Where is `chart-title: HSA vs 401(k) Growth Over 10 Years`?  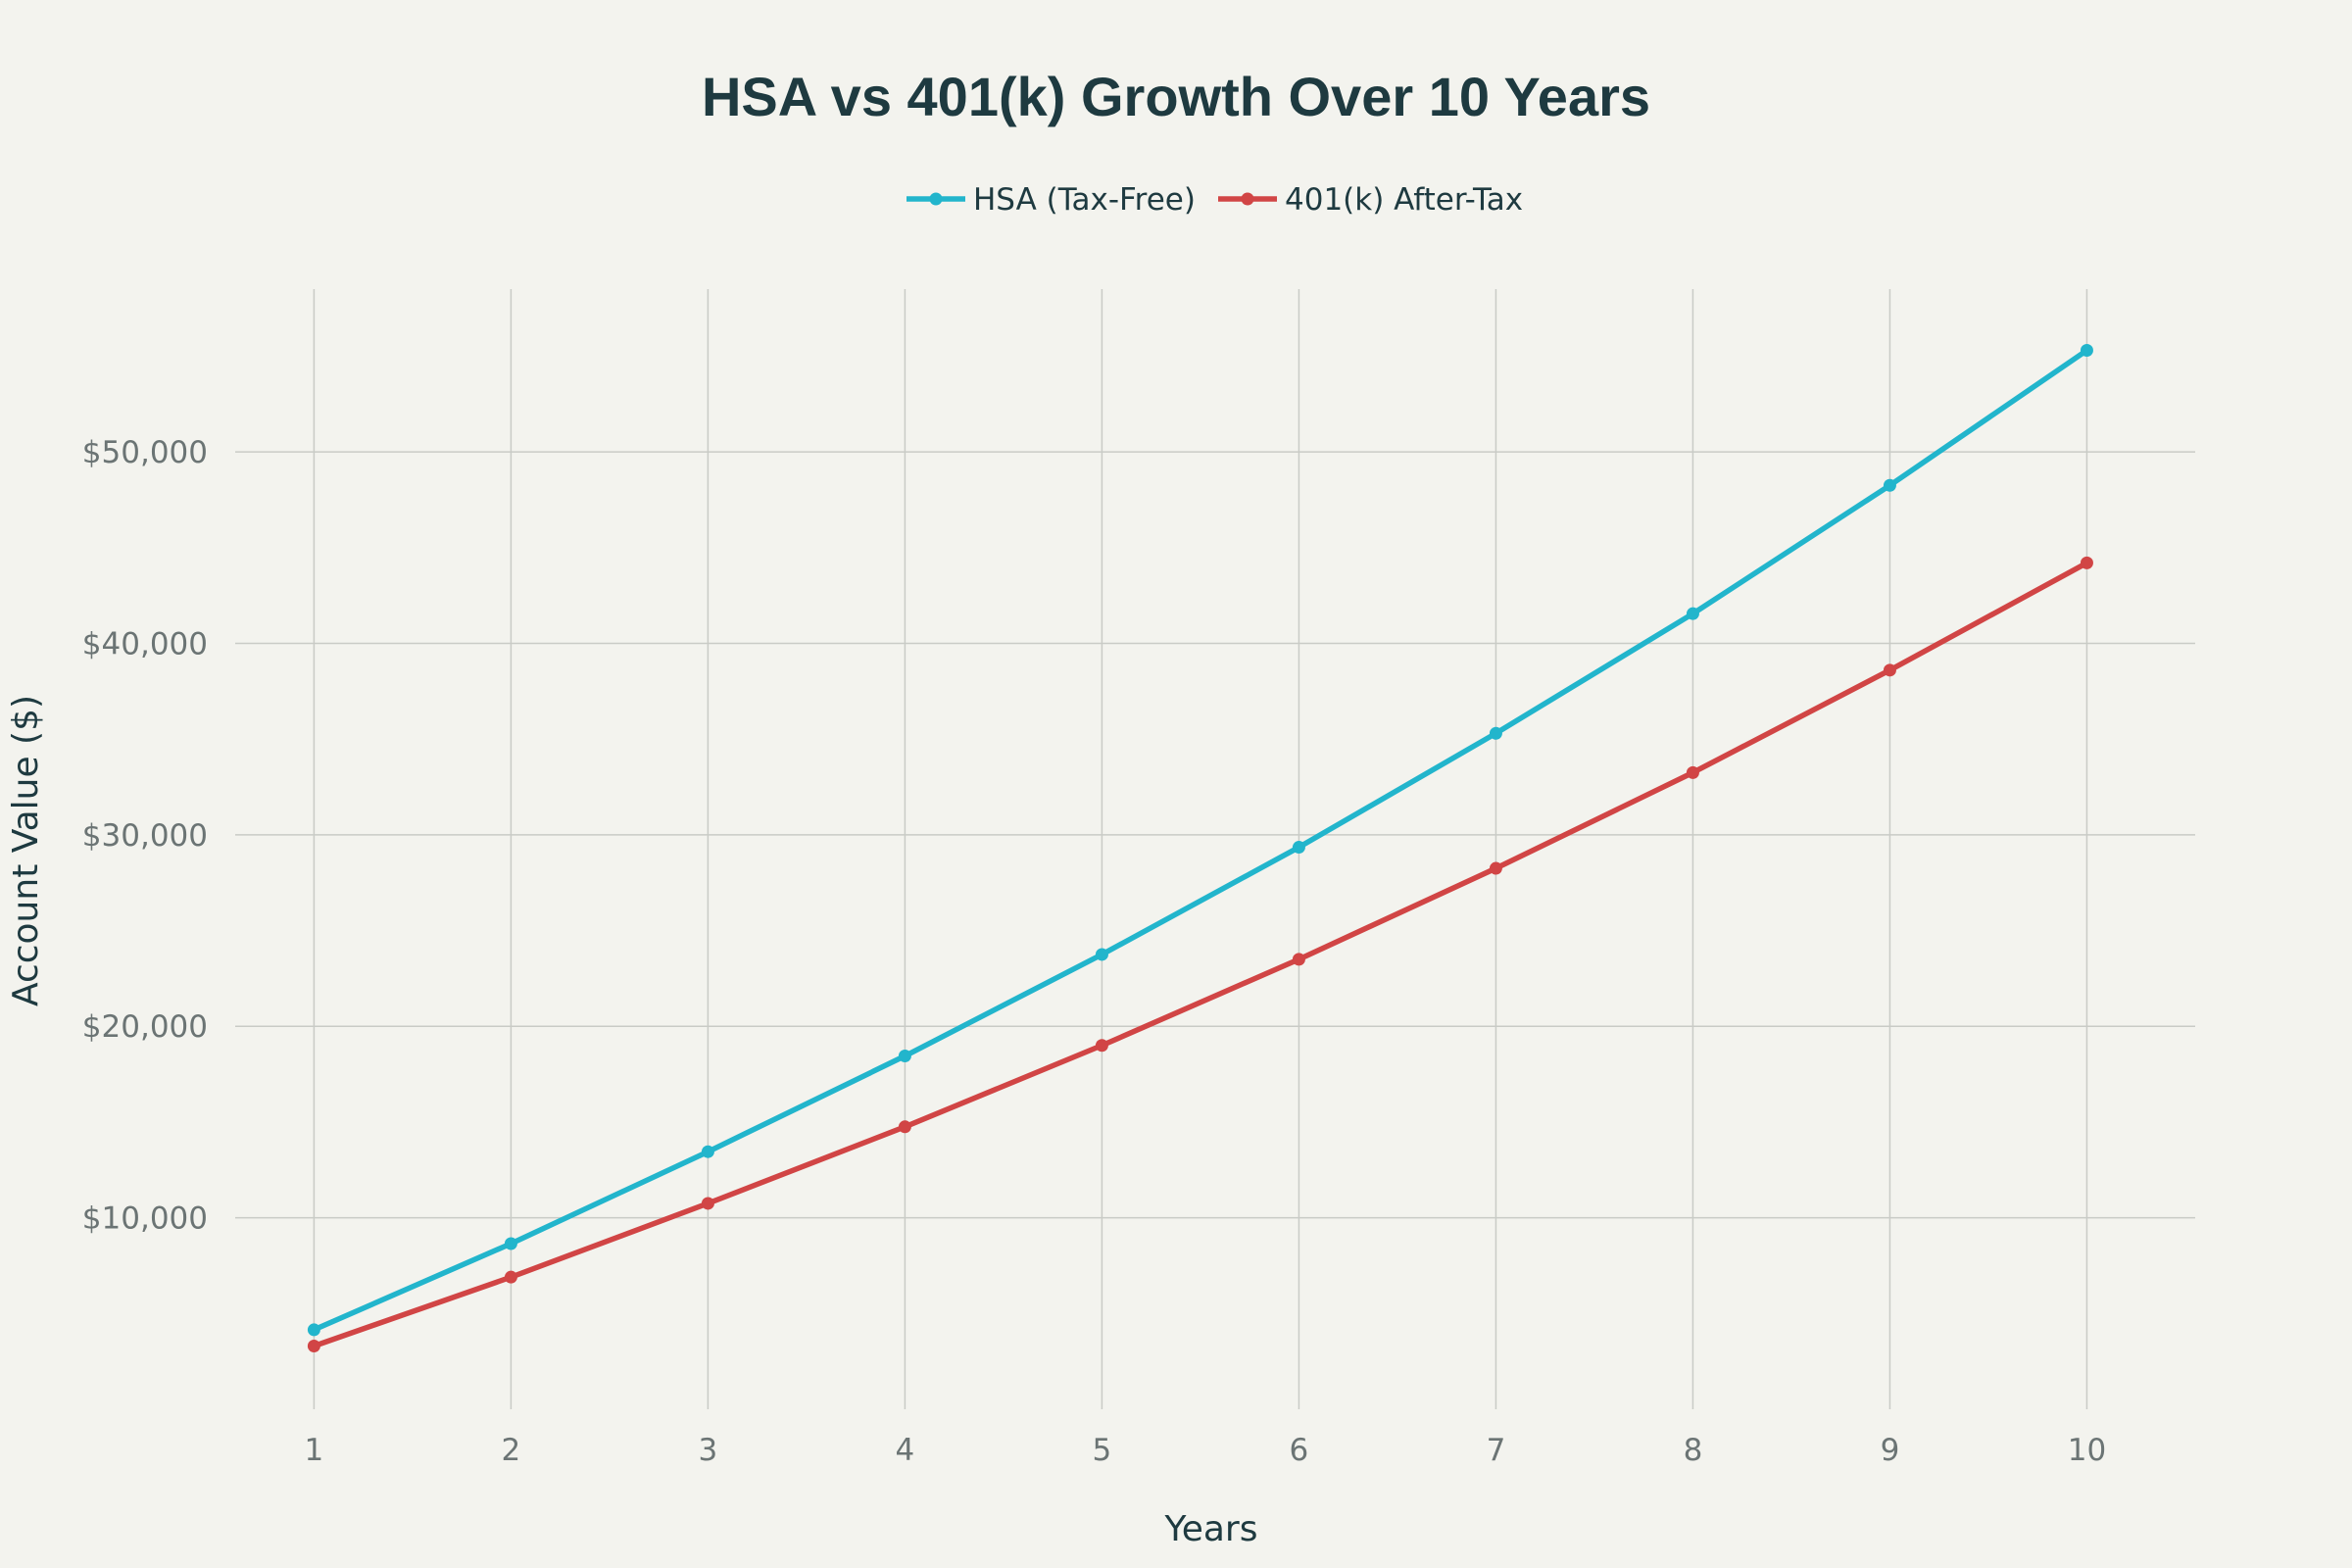 chart-title: HSA vs 401(k) Growth Over 10 Years is located at coordinates (1176, 96).